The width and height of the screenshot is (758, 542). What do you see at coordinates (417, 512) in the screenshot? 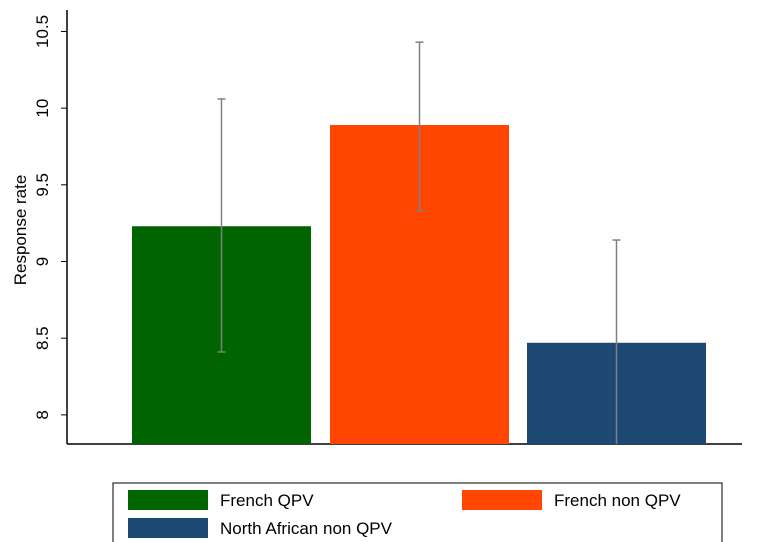
I see `legend-box` at bounding box center [417, 512].